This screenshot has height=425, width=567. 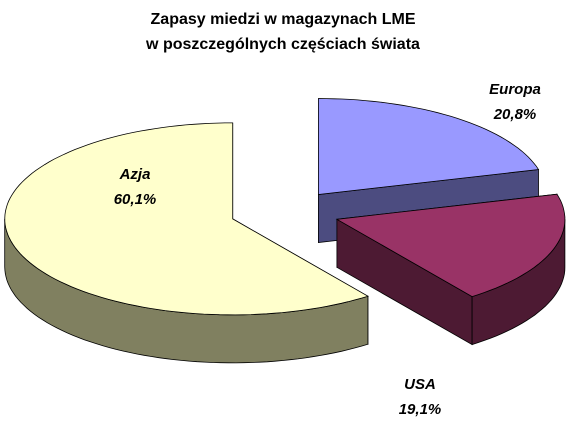 What do you see at coordinates (515, 114) in the screenshot?
I see `slice-value-label: 20,8%` at bounding box center [515, 114].